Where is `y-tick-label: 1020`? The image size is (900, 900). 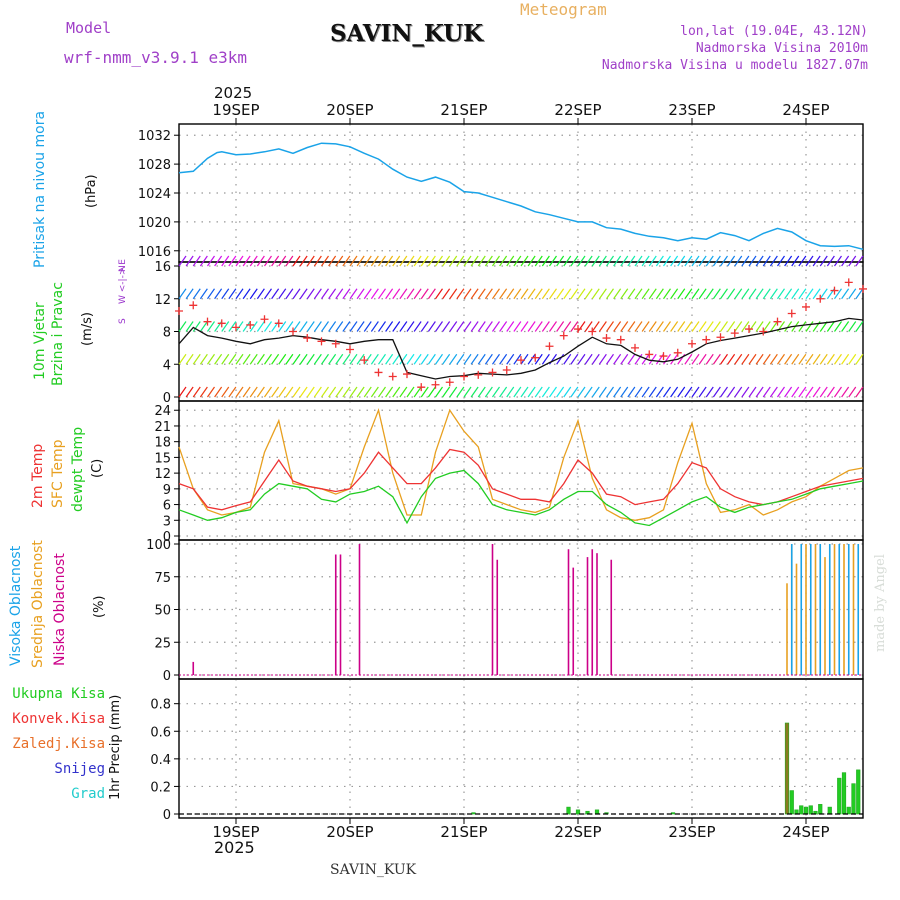 y-tick-label: 1020 is located at coordinates (154, 223).